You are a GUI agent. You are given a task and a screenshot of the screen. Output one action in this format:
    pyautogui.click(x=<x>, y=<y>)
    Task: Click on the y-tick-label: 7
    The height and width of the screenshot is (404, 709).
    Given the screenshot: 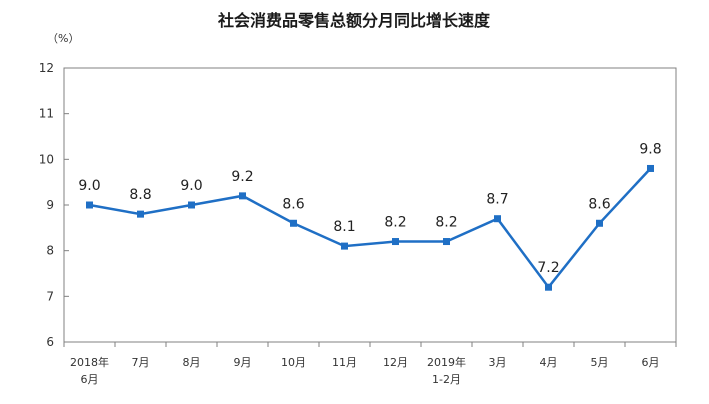 What is the action you would take?
    pyautogui.click(x=50, y=296)
    